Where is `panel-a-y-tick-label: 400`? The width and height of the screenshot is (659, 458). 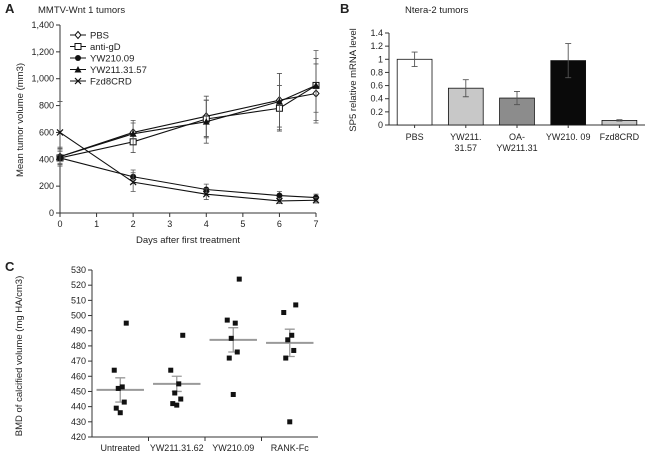 panel-a-y-tick-label: 400 is located at coordinates (46, 159).